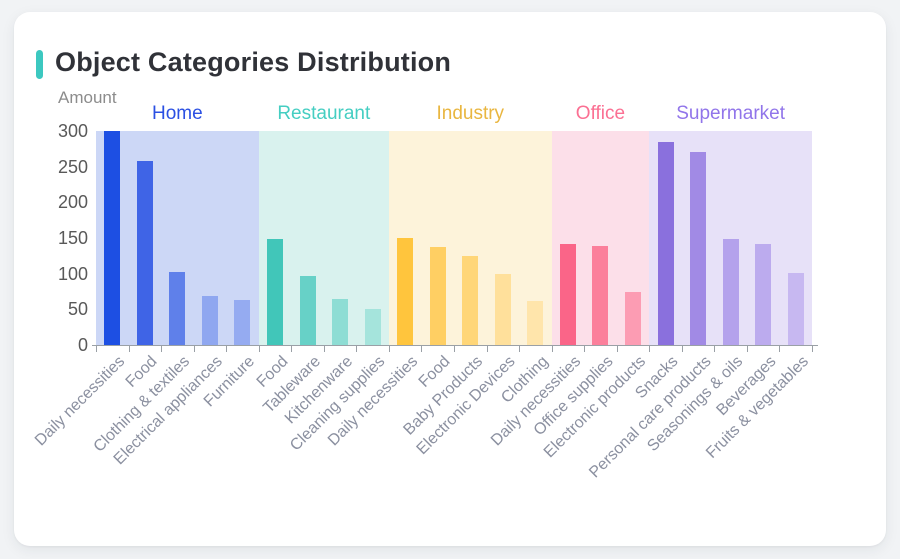 Image resolution: width=900 pixels, height=559 pixels. I want to click on bar-furniture, so click(242, 322).